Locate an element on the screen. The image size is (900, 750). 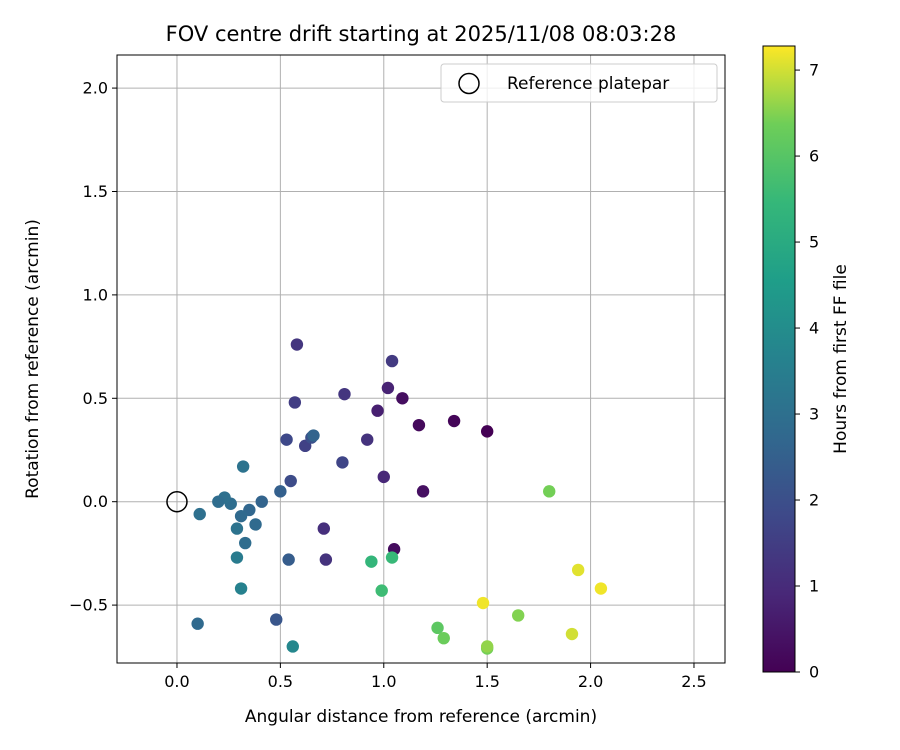
colorbar-tick-label: 7 is located at coordinates (814, 70).